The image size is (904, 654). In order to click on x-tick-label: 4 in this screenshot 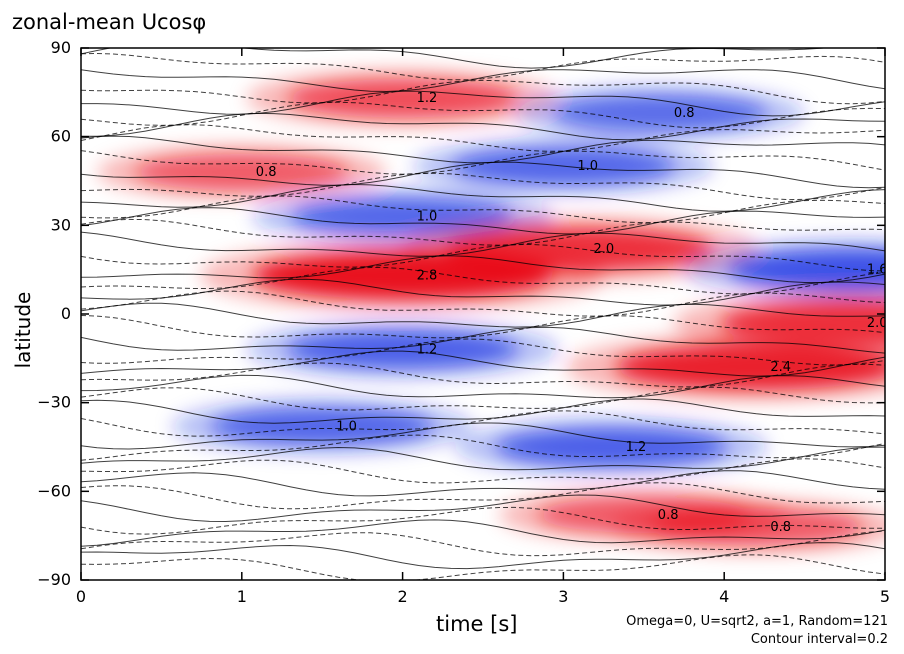, I will do `click(724, 596)`.